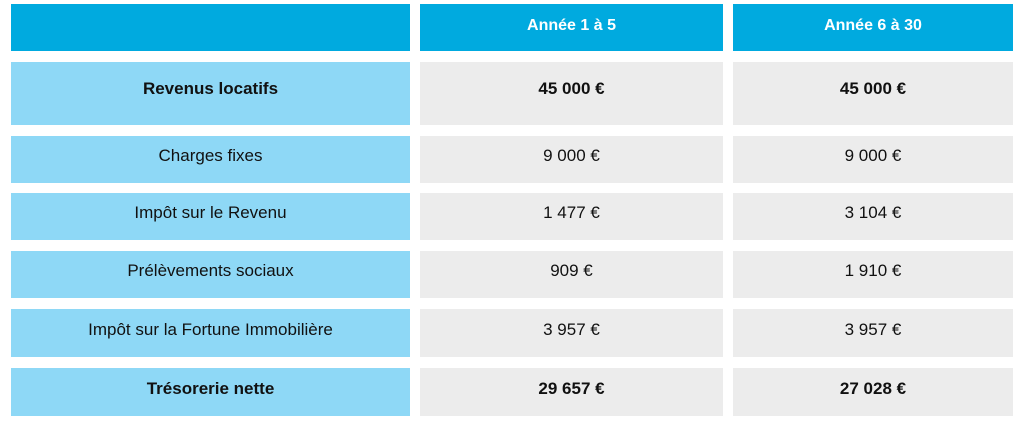 Image resolution: width=1024 pixels, height=421 pixels. I want to click on row-value-text: 1 910 €, so click(873, 271).